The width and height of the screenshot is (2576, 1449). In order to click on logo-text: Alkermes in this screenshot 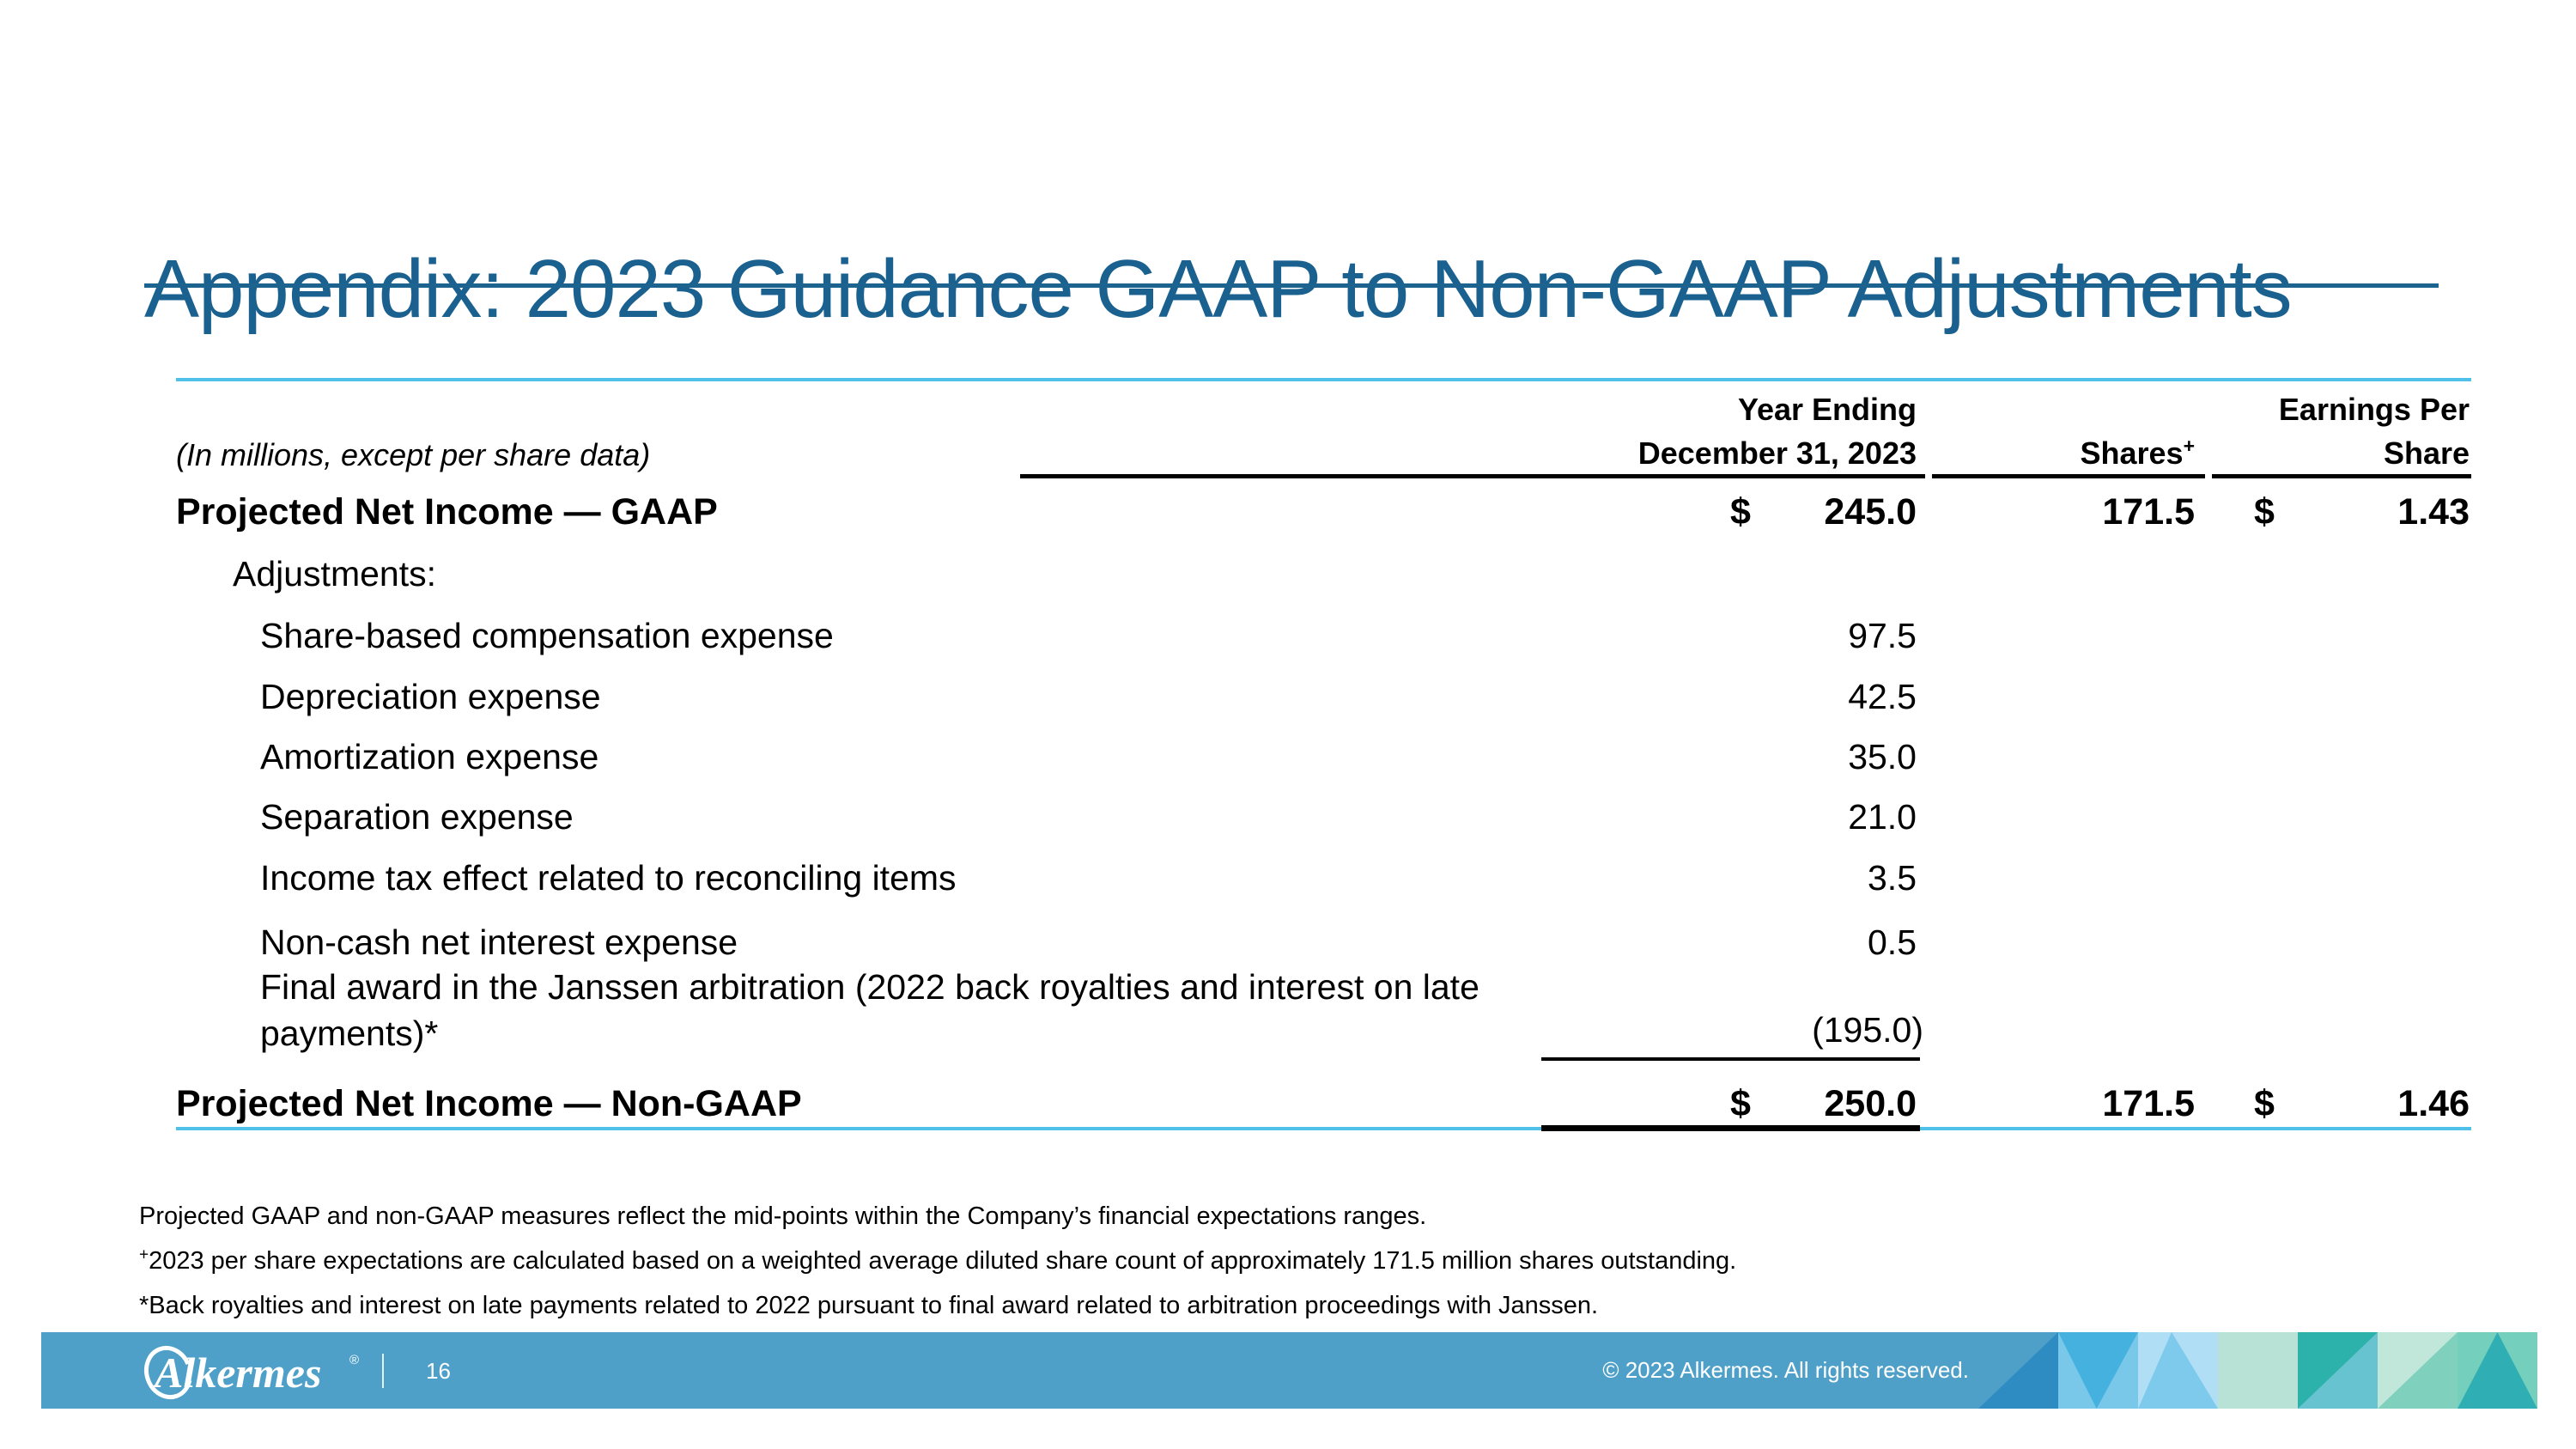, I will do `click(237, 1373)`.